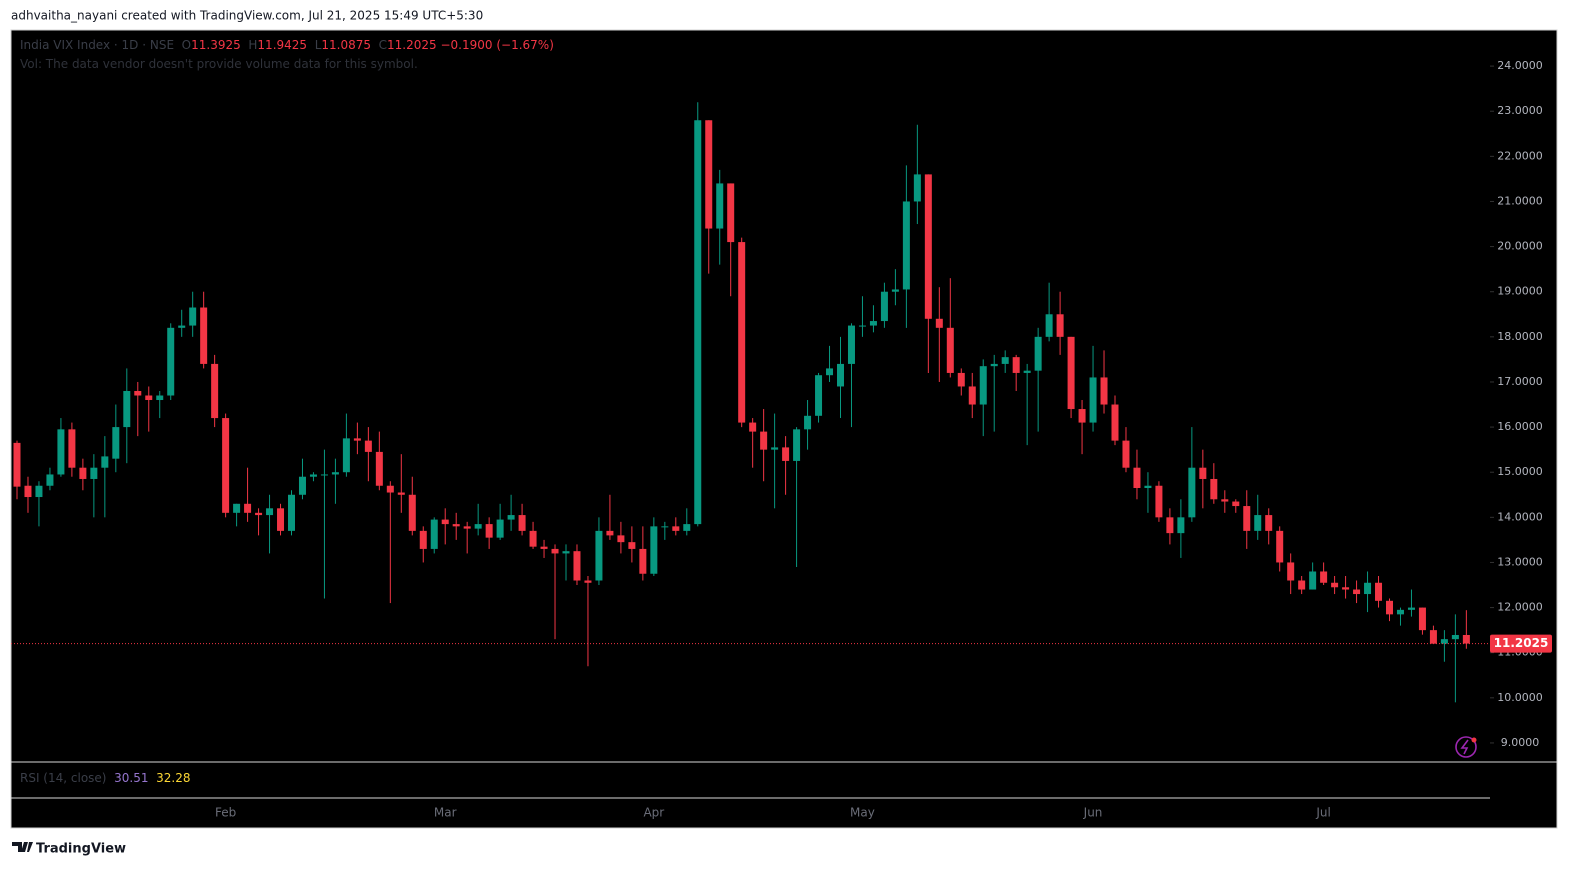 The width and height of the screenshot is (1589, 879). I want to click on y-tick-label: 10.0000, so click(1520, 697).